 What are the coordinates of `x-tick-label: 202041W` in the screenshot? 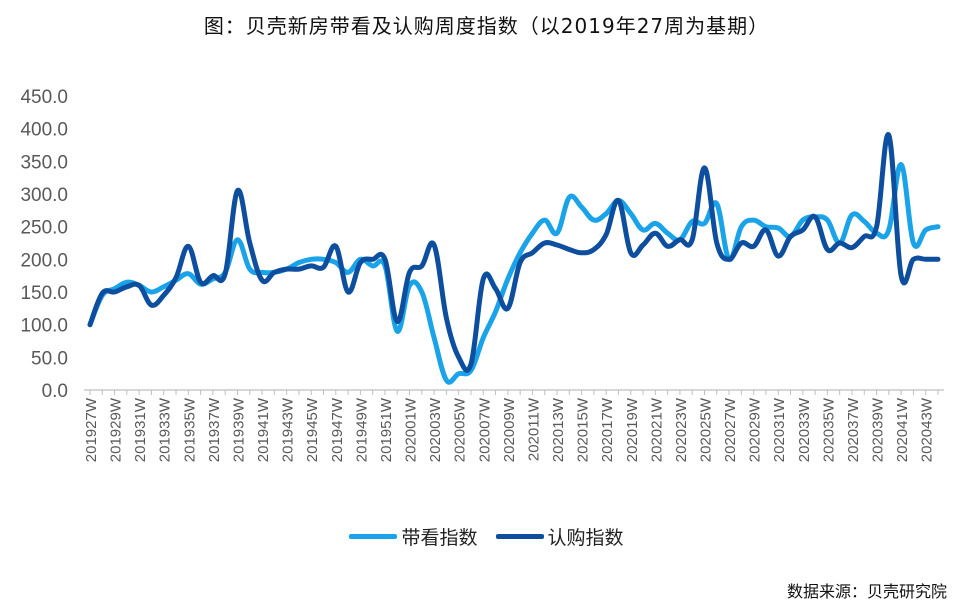 It's located at (902, 429).